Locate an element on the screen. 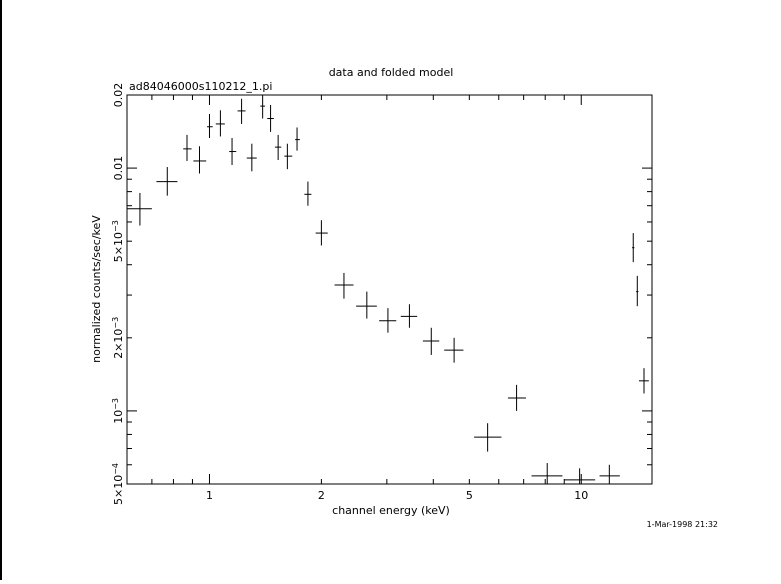 The image size is (781, 584). y-tick-label: 5×10−3 is located at coordinates (118, 241).